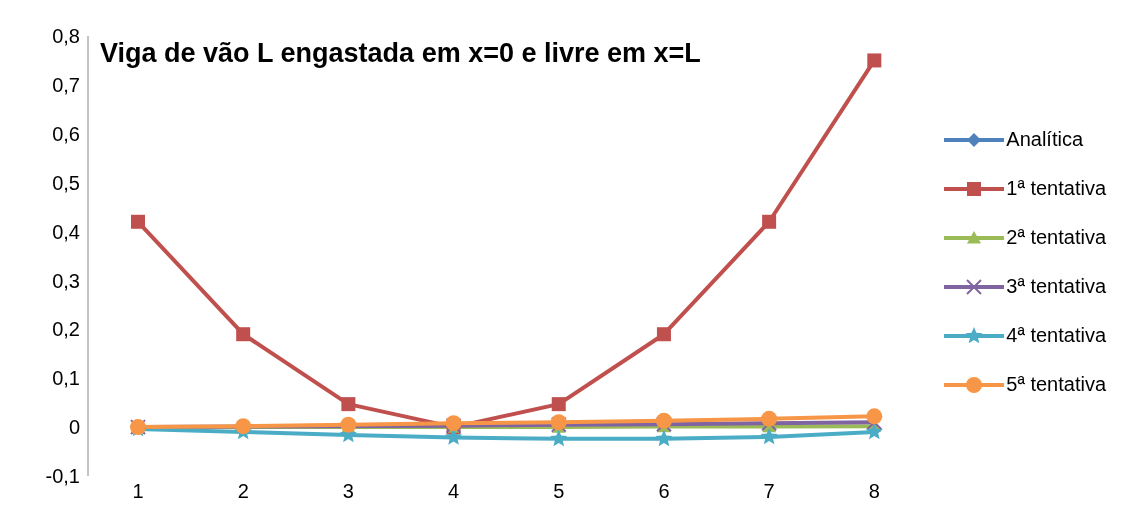 The image size is (1134, 524). I want to click on x-tick-label: 6, so click(664, 491).